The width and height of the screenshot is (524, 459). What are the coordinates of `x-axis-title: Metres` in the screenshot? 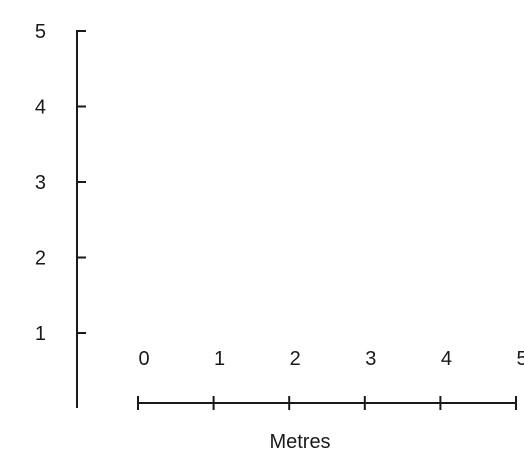 It's located at (299, 442).